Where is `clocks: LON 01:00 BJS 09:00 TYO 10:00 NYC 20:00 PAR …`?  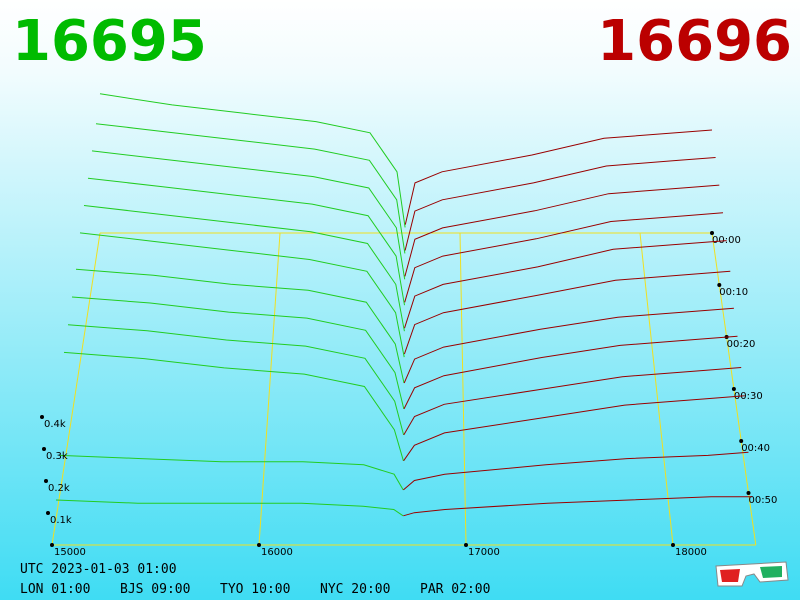
clocks: LON 01:00 BJS 09:00 TYO 10:00 NYC 20:00 PAR … is located at coordinates (255, 589).